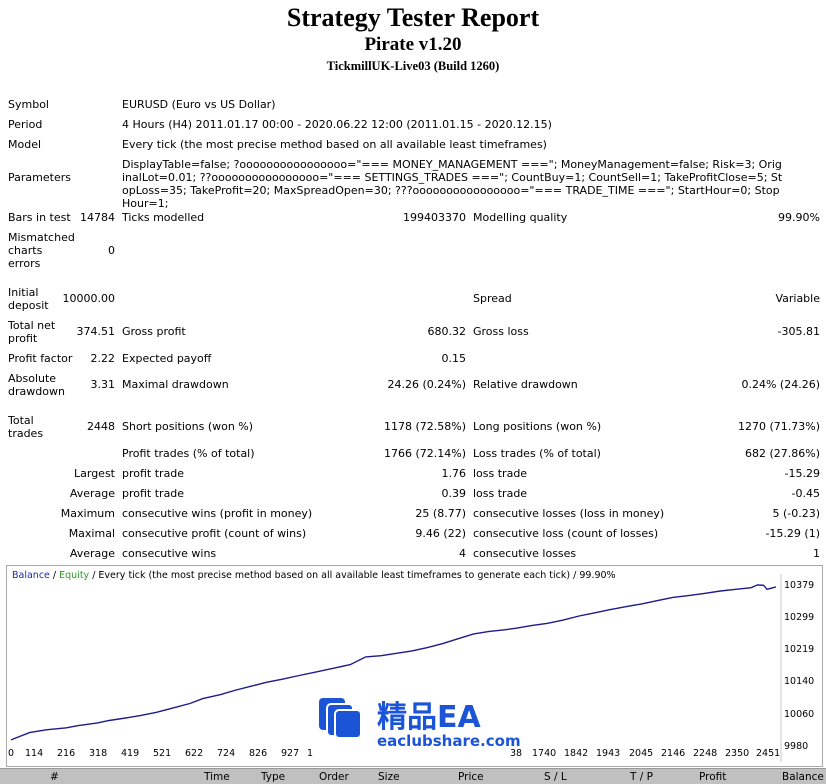 The image size is (826, 784). Describe the element at coordinates (768, 753) in the screenshot. I see `x-tick-label: 2451` at that location.